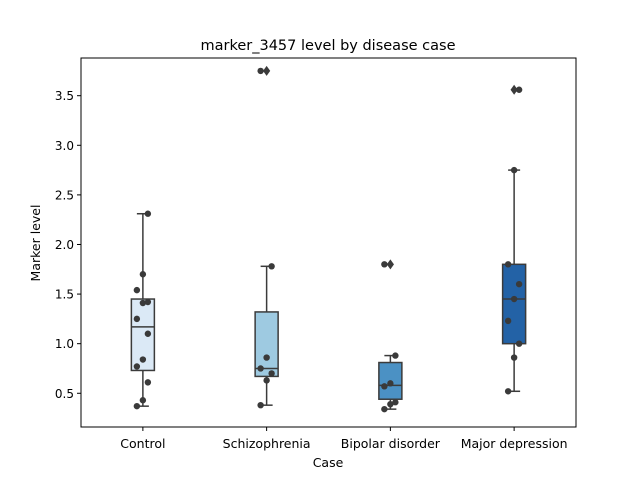 The height and width of the screenshot is (480, 640). I want to click on x-axis-label: Case, so click(328, 462).